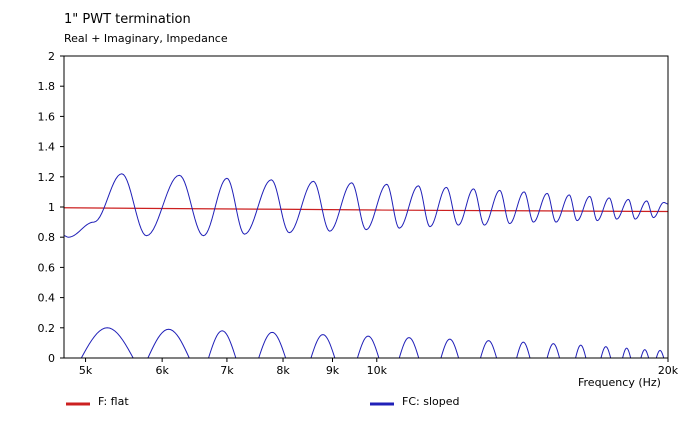 The image size is (692, 434). Describe the element at coordinates (47, 298) in the screenshot. I see `y-tick-label: 0.4` at that location.